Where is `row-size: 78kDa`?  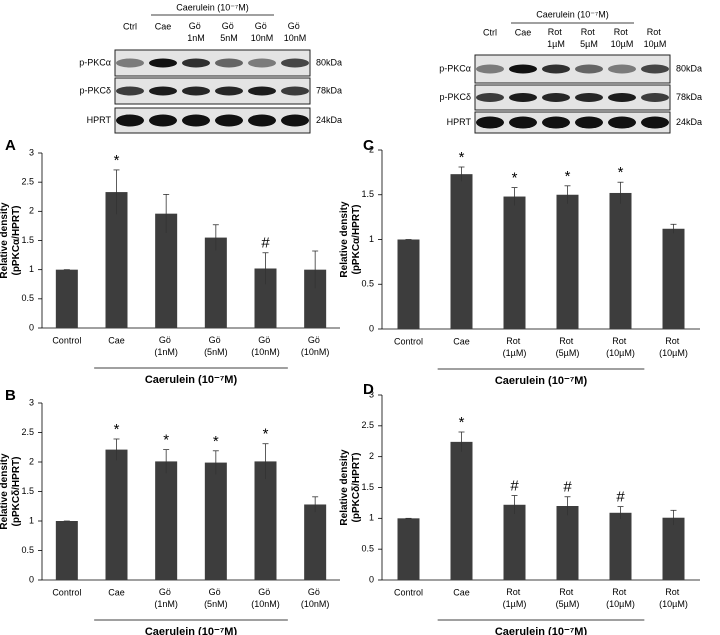
row-size: 78kDa is located at coordinates (689, 97).